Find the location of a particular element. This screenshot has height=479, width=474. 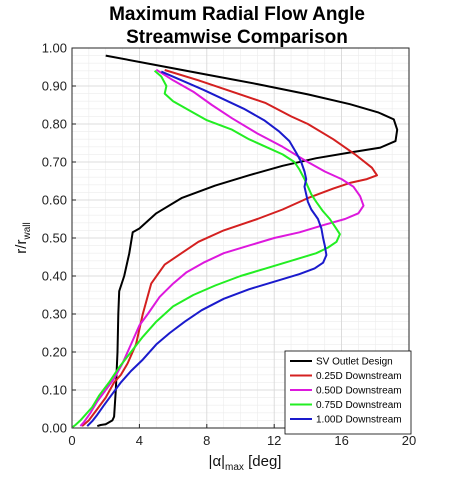

x-tick-label: 16 is located at coordinates (341, 440).